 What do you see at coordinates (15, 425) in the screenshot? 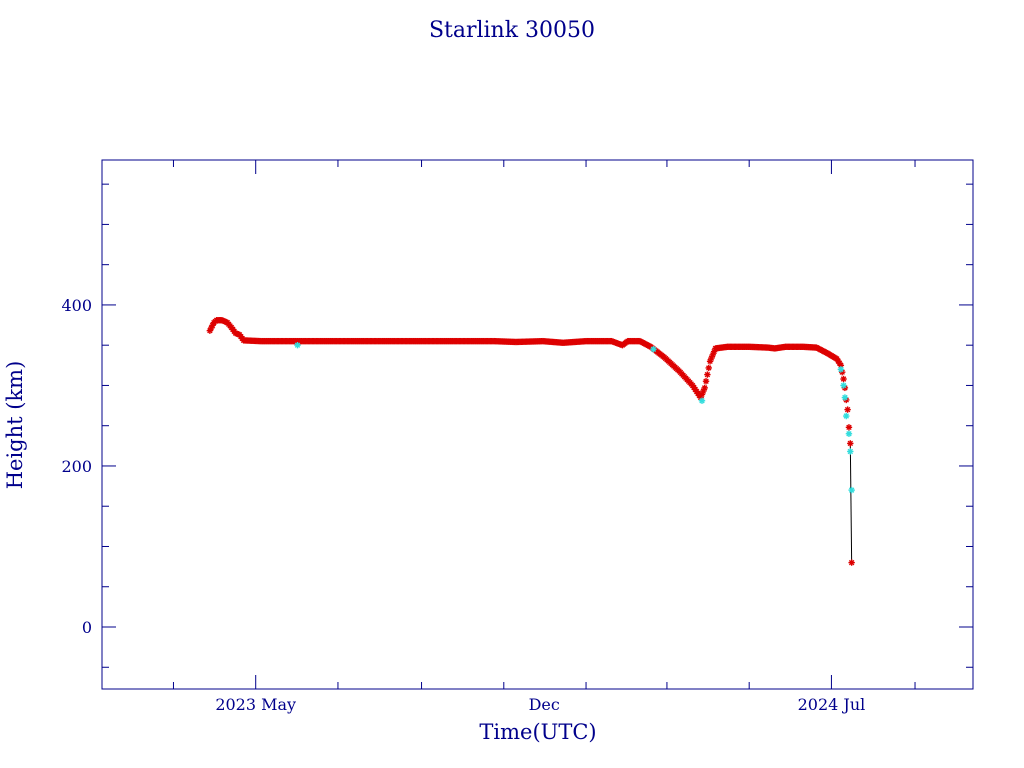
I see `y-axis-title: Height (km)` at bounding box center [15, 425].